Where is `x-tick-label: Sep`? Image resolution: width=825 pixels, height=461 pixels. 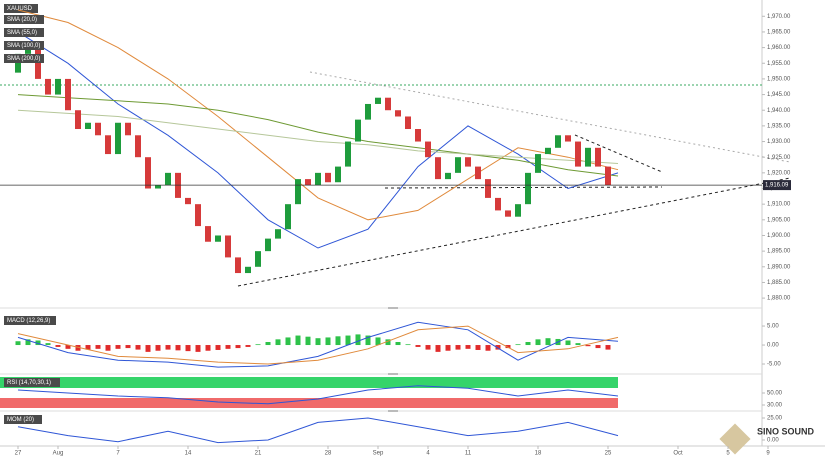 x-tick-label: Sep is located at coordinates (378, 454).